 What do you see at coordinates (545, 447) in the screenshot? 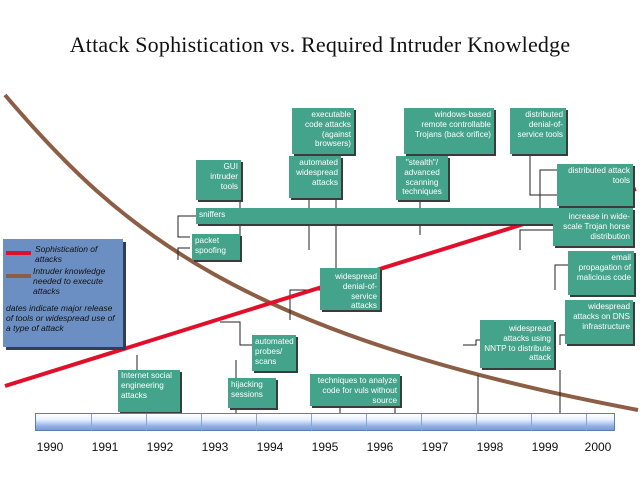
I see `year-label: 1999` at bounding box center [545, 447].